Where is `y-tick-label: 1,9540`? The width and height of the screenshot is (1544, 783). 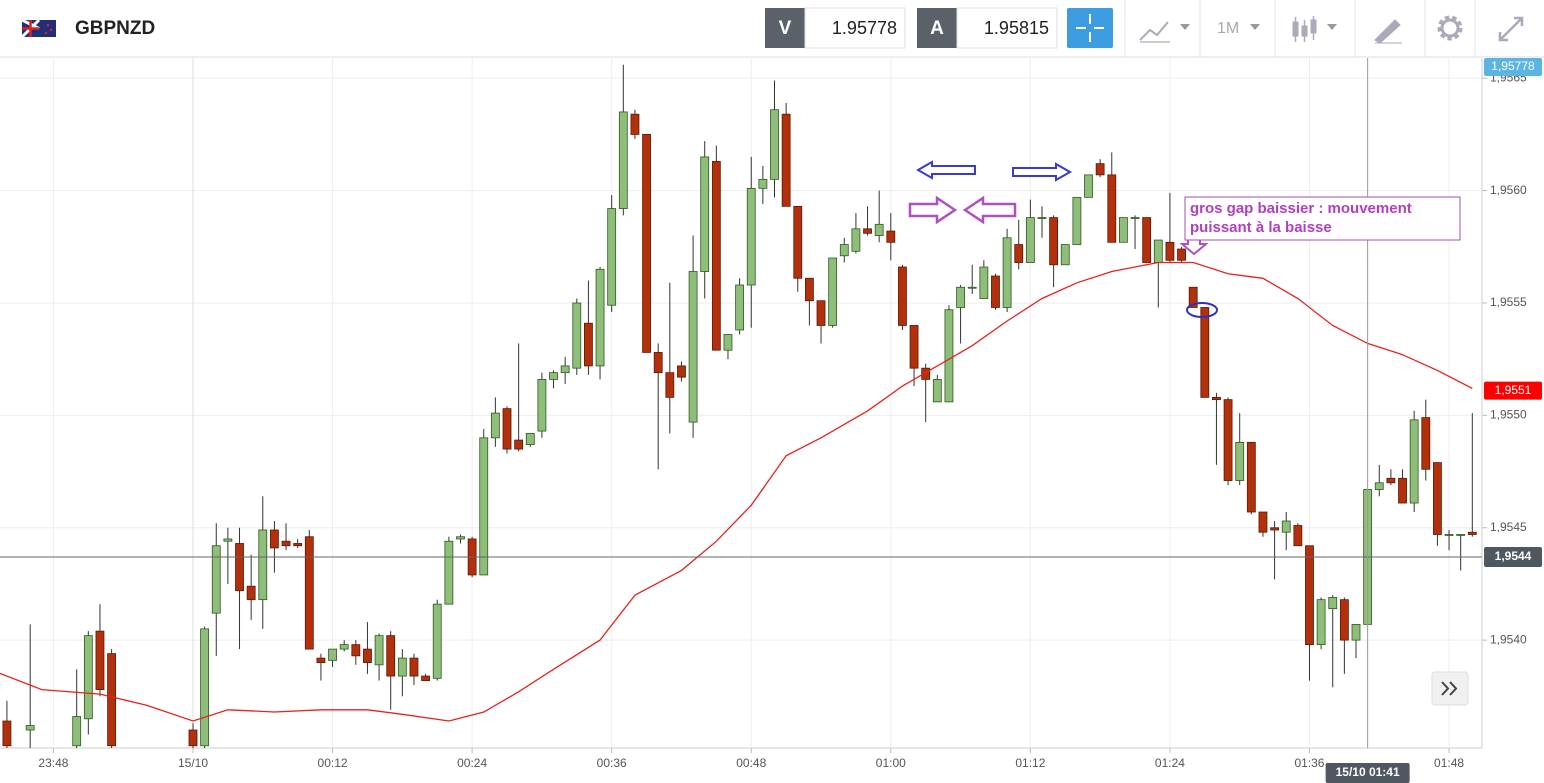
y-tick-label: 1,9540 is located at coordinates (1508, 639).